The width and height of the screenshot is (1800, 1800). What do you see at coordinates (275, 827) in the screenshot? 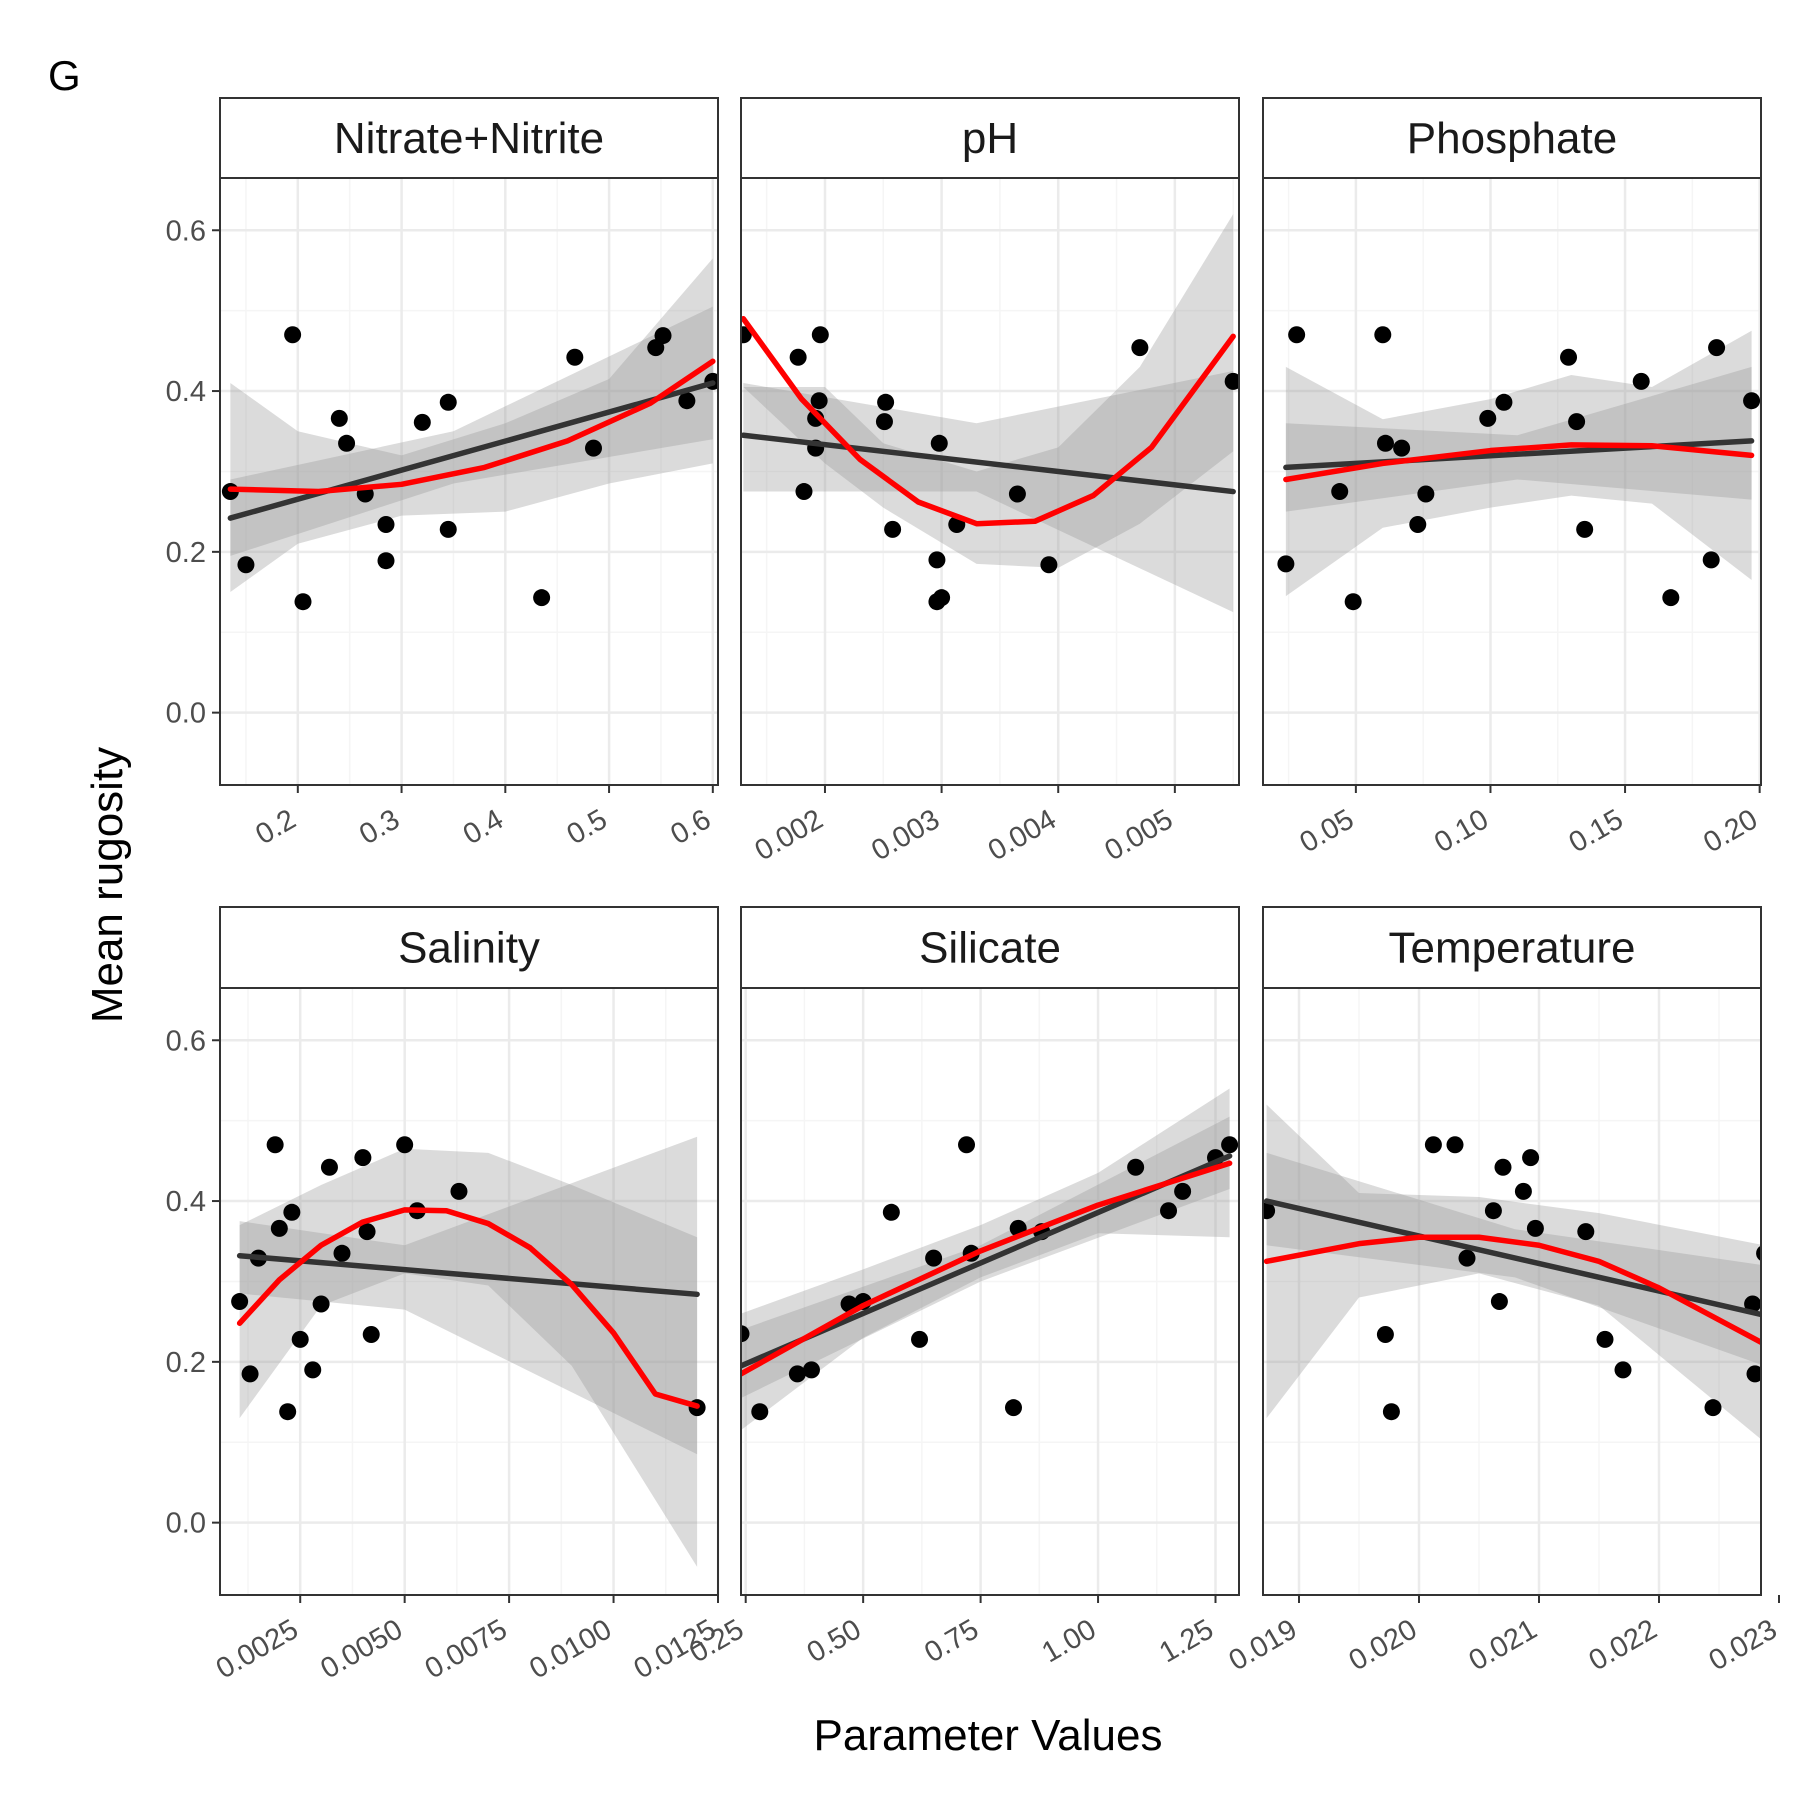
I see `x-tick-label: 0.2` at bounding box center [275, 827].